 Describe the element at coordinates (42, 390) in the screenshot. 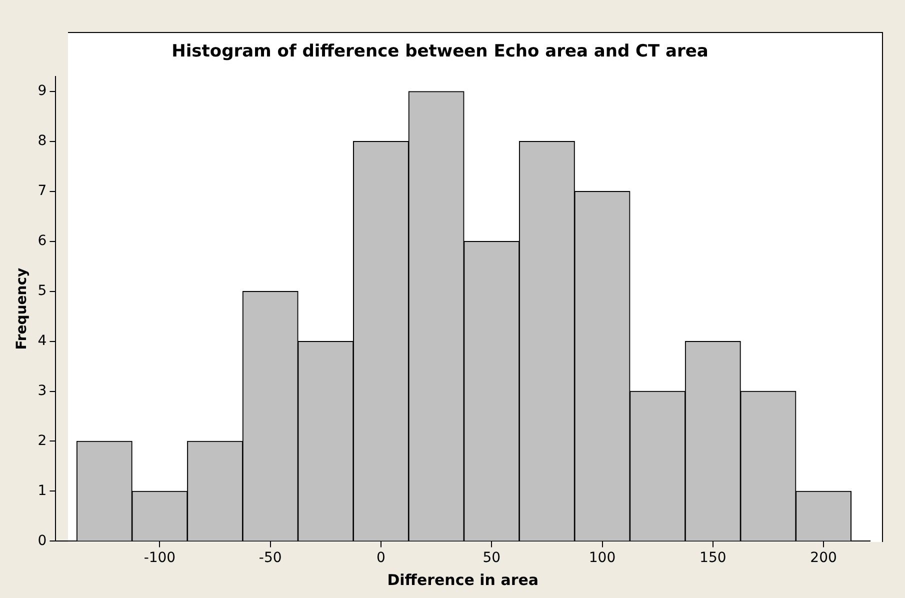

I see `y-tick-label: 3` at that location.